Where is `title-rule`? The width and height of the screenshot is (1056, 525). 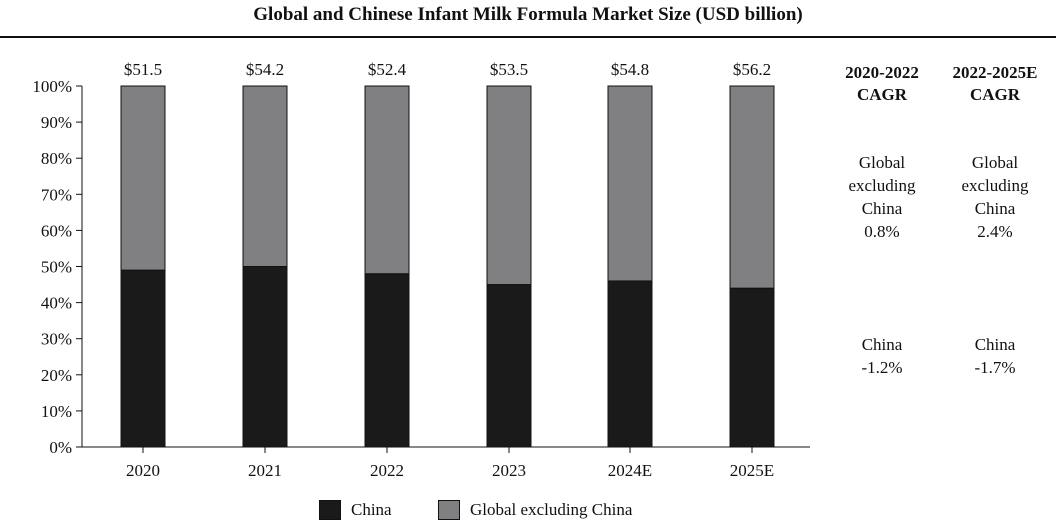
title-rule is located at coordinates (528, 37).